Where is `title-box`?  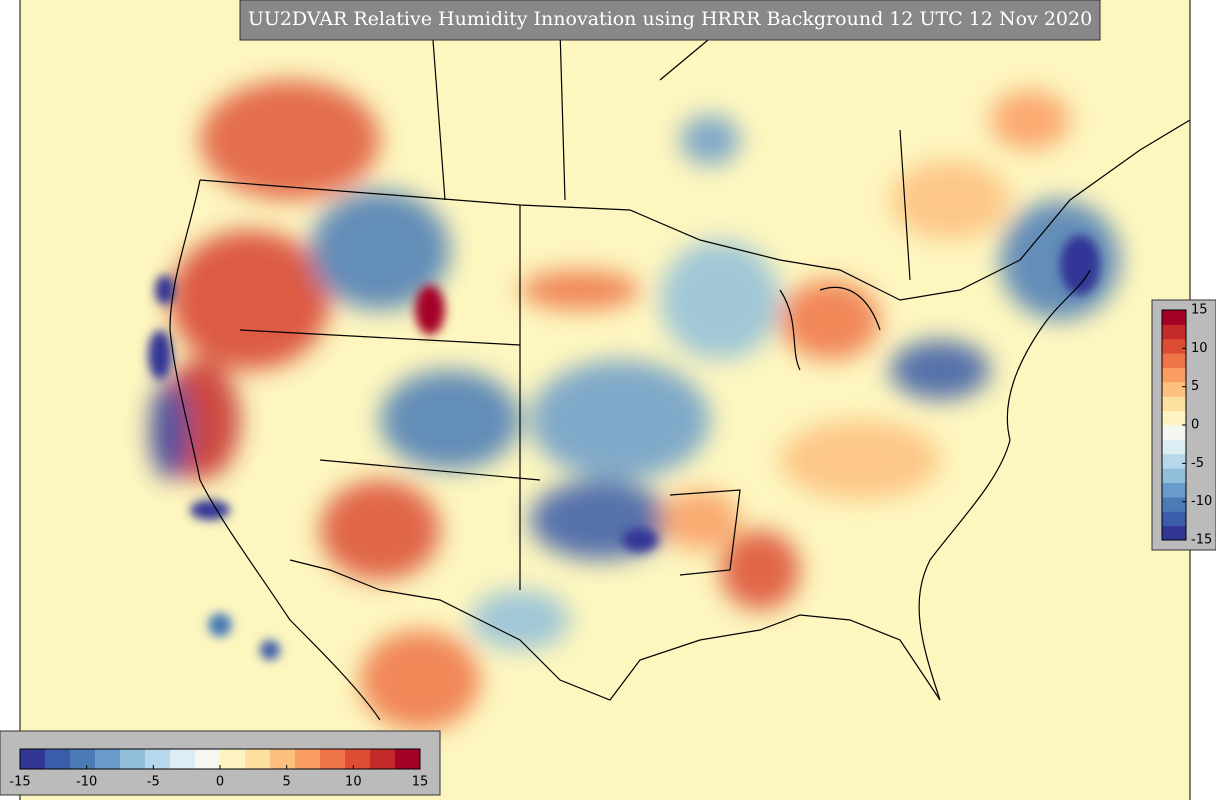 title-box is located at coordinates (670, 20).